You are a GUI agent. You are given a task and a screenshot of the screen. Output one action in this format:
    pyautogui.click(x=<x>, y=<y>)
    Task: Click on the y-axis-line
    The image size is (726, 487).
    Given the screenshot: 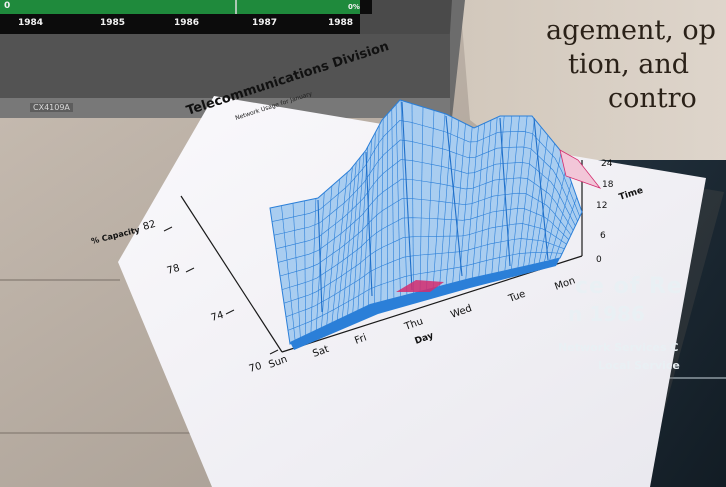 What is the action you would take?
    pyautogui.click(x=231, y=274)
    